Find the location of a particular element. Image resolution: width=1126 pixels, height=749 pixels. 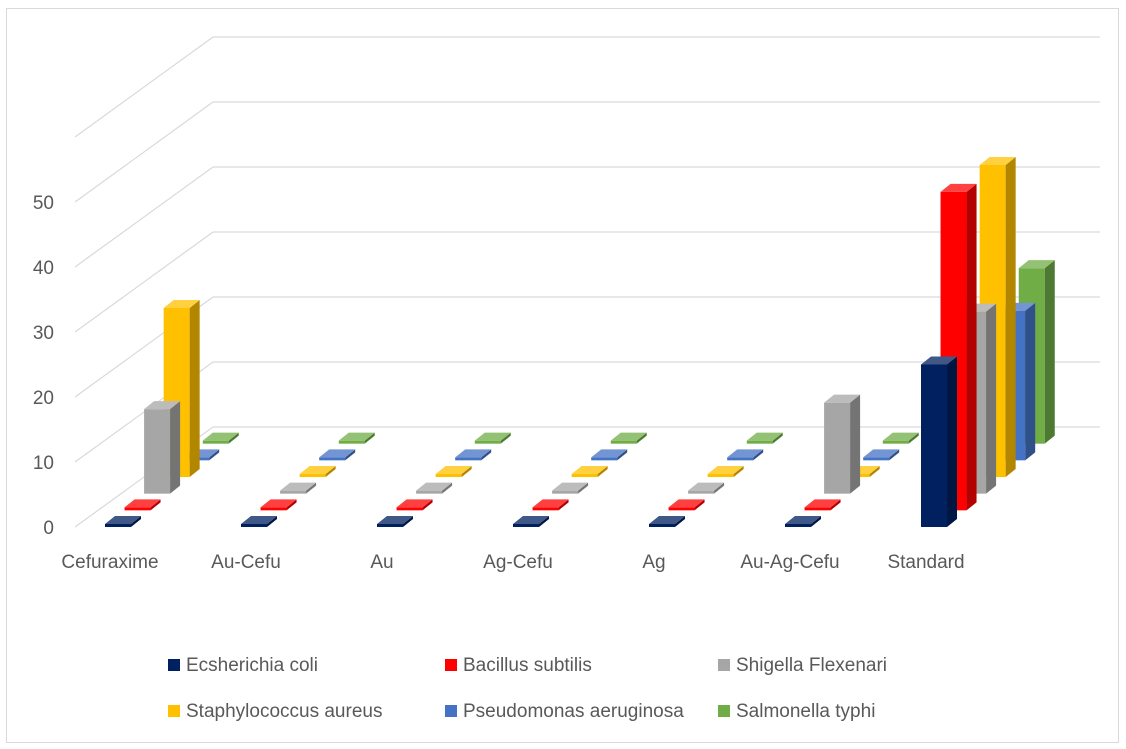

y-tick-label: 50 is located at coordinates (43, 203).